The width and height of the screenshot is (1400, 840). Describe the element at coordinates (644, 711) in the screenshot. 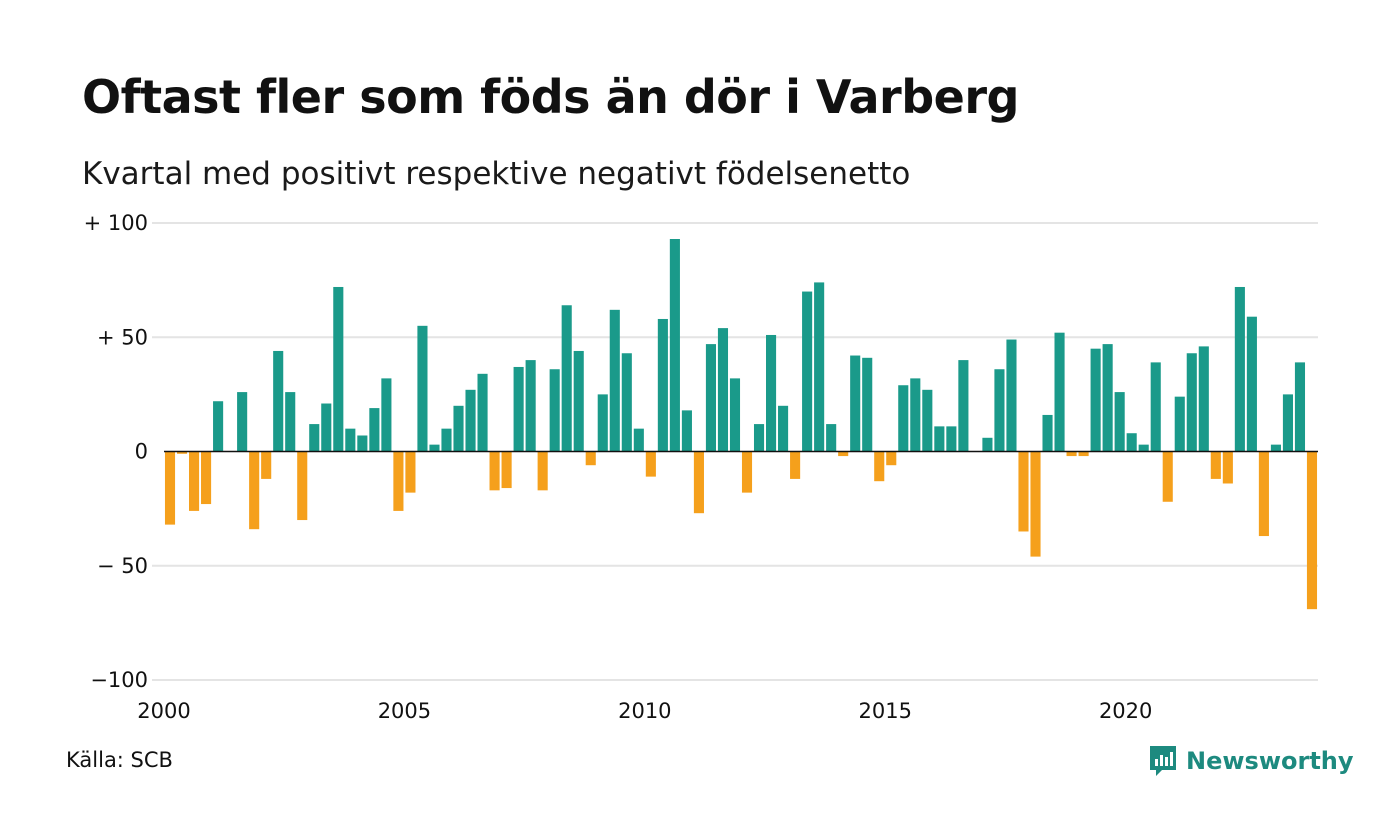

I see `x-tick-label-2: 2010` at that location.